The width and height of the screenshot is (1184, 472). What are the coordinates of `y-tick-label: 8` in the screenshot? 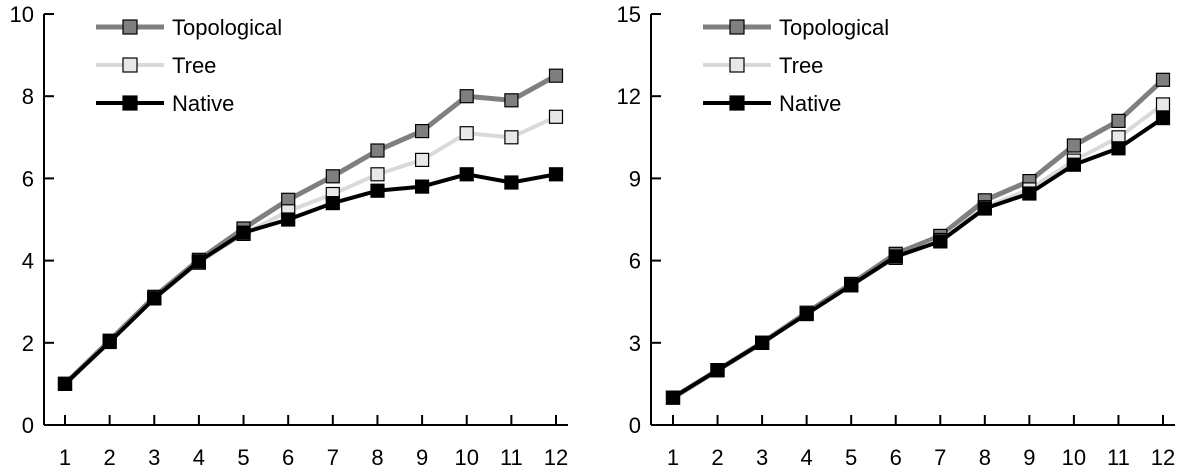 It's located at (28, 96).